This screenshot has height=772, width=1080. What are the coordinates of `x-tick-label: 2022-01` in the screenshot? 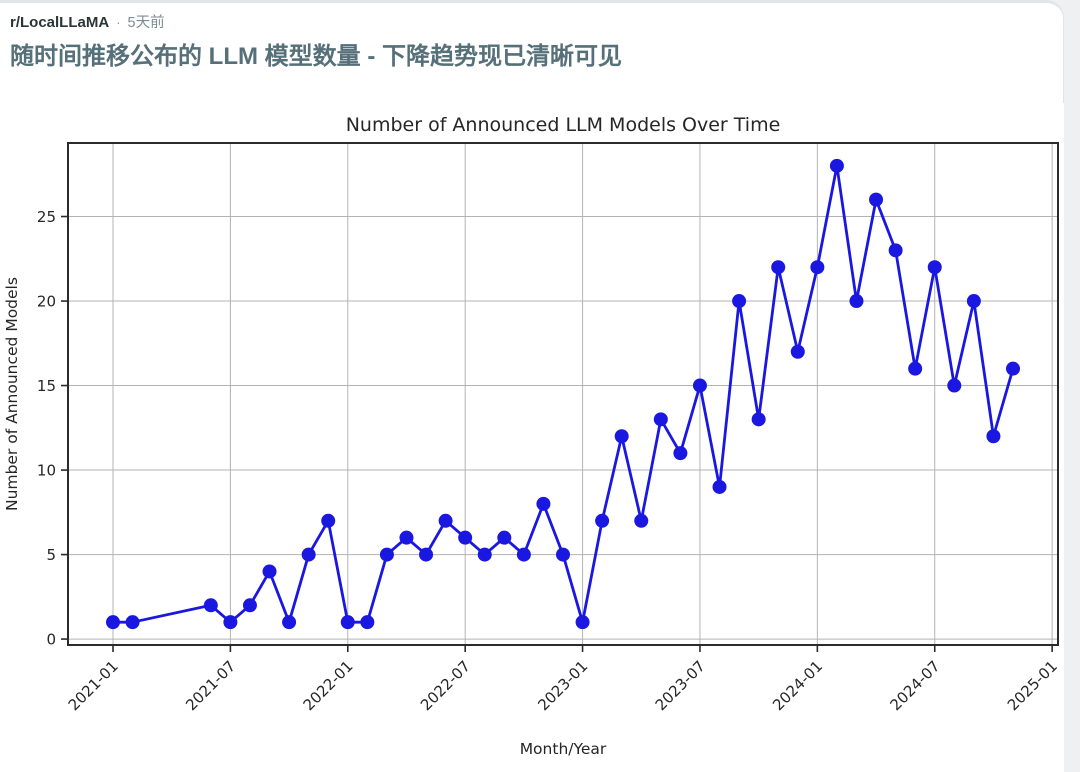 It's located at (328, 685).